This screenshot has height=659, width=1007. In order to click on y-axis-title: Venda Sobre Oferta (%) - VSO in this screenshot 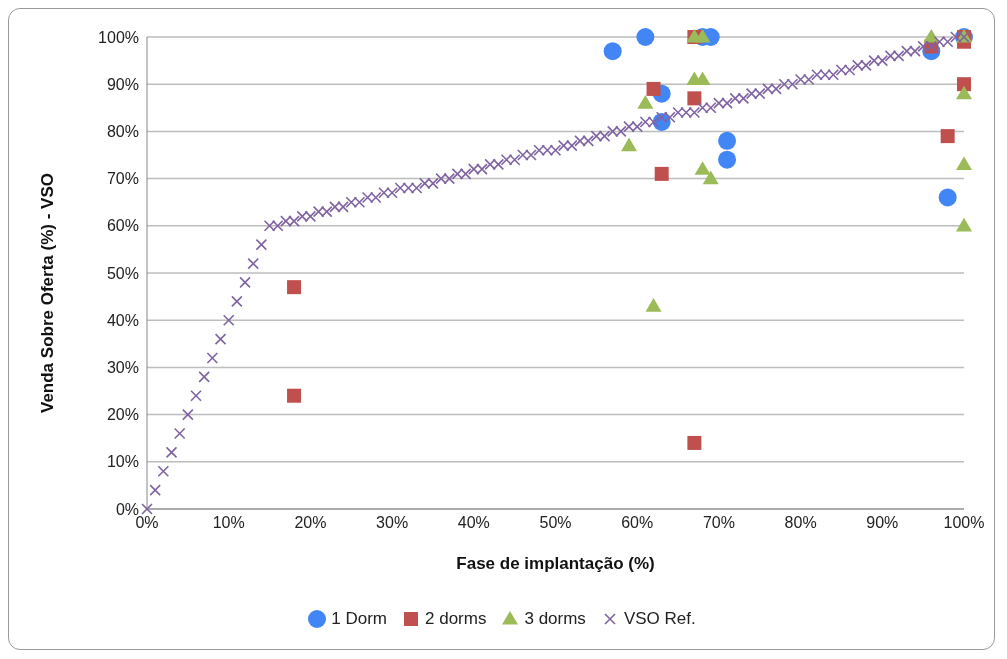, I will do `click(48, 293)`.